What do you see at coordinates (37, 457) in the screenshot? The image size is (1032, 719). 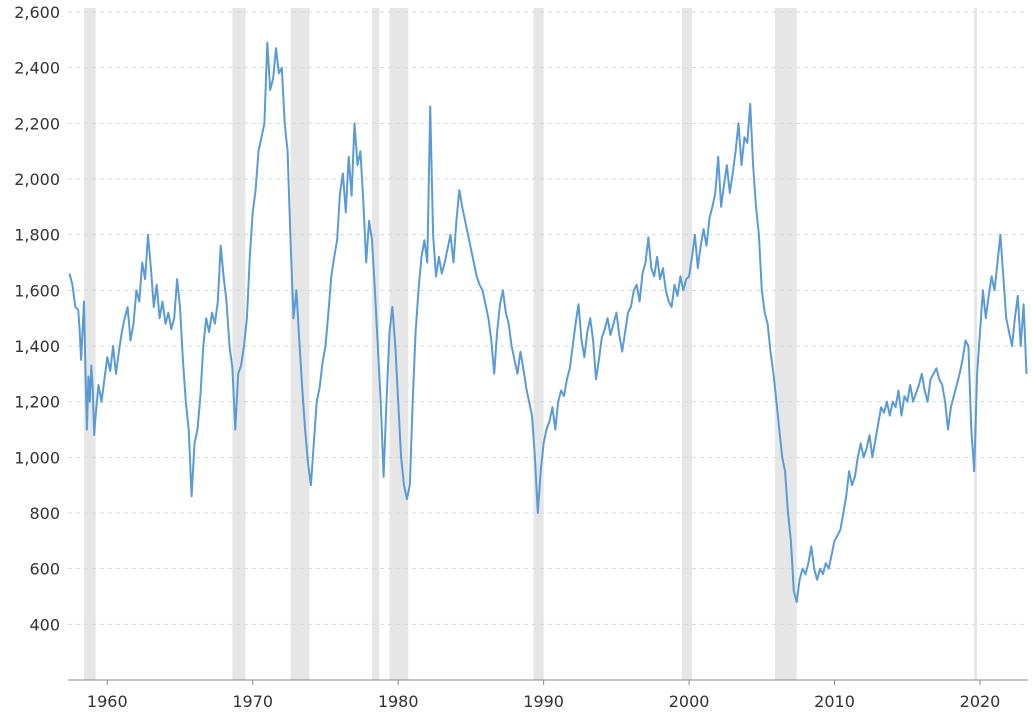 I see `y-tick-label: 1,000` at bounding box center [37, 457].